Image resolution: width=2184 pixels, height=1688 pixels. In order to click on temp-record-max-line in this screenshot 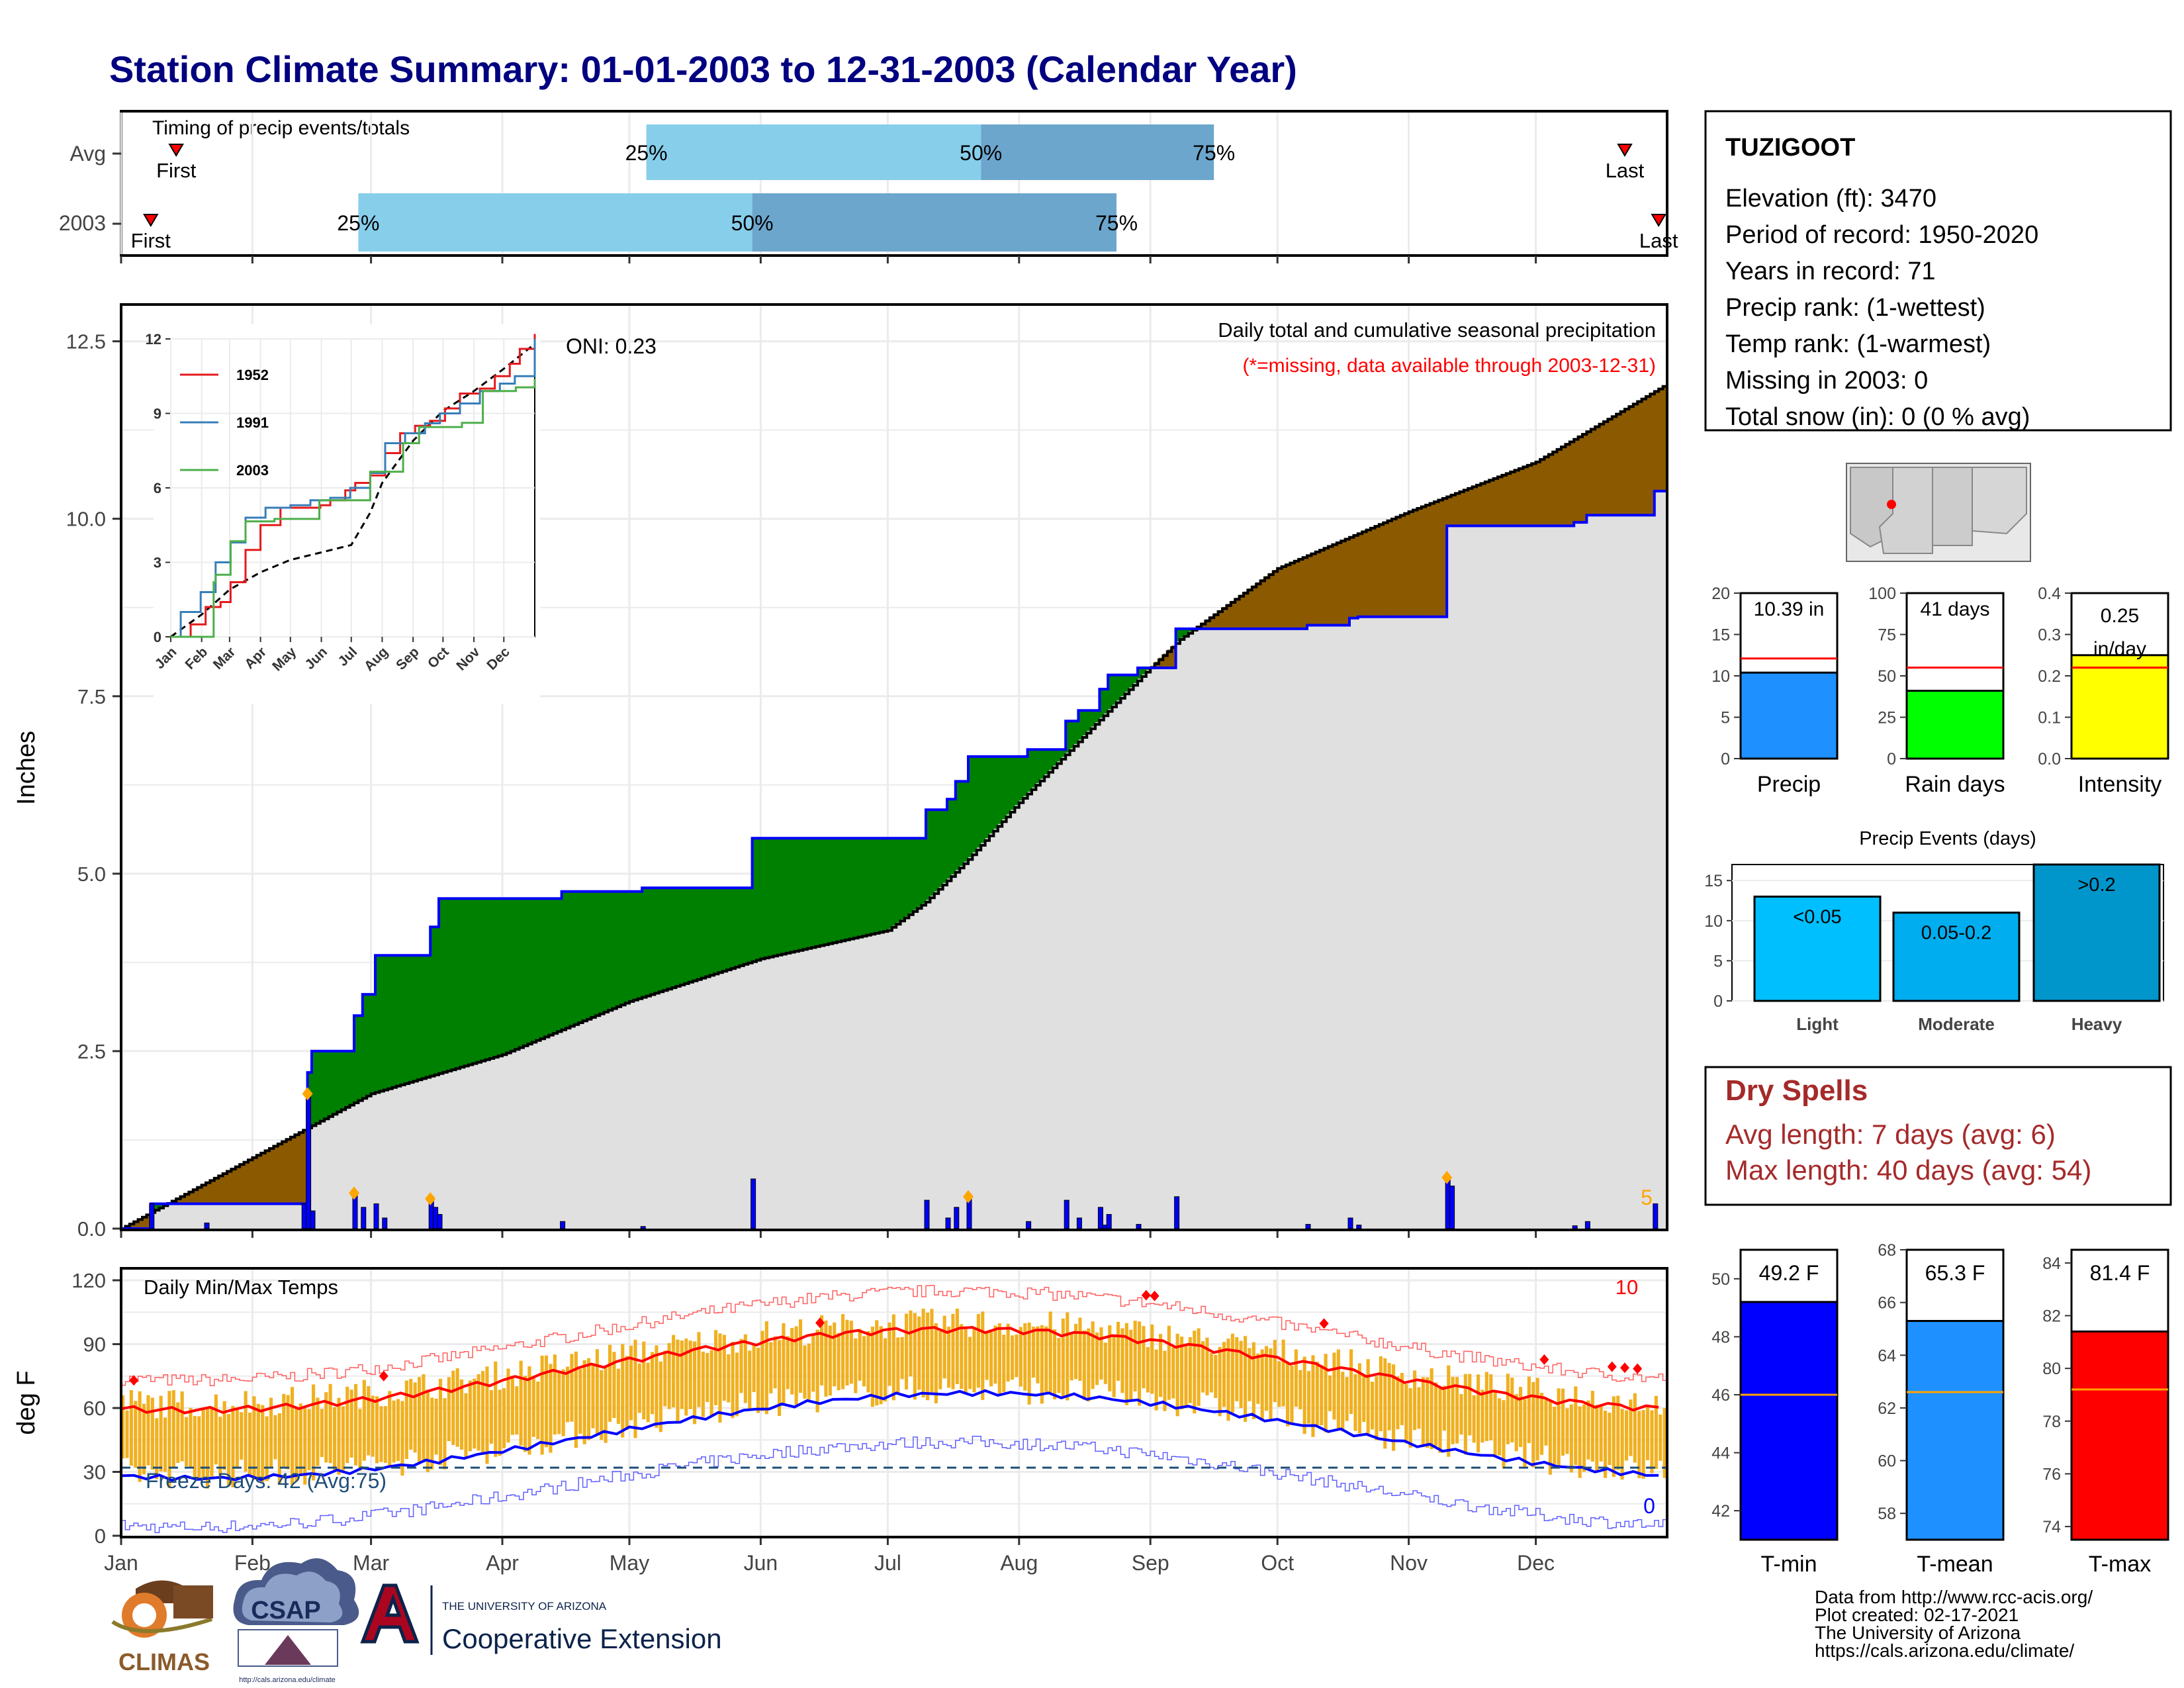, I will do `click(894, 1336)`.